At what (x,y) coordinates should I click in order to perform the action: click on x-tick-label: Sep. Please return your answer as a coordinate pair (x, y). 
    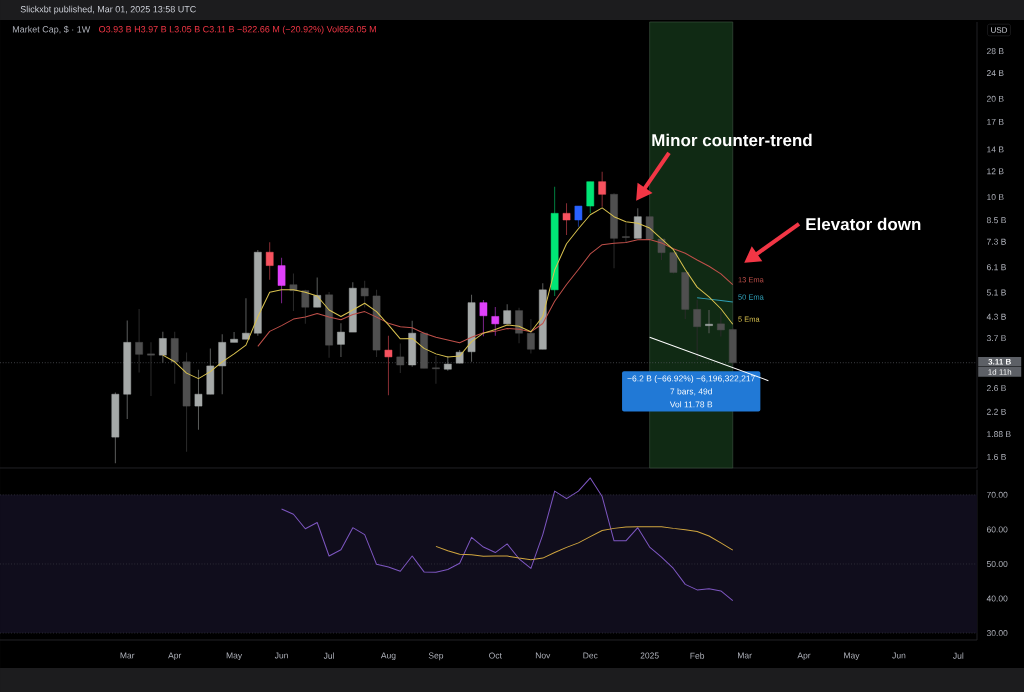
    Looking at the image, I should click on (436, 656).